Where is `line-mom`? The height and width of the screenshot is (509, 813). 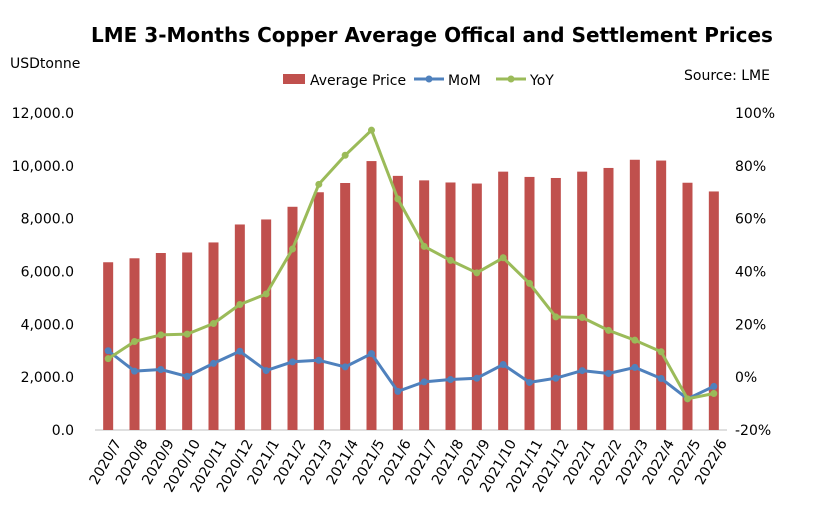 line-mom is located at coordinates (411, 375).